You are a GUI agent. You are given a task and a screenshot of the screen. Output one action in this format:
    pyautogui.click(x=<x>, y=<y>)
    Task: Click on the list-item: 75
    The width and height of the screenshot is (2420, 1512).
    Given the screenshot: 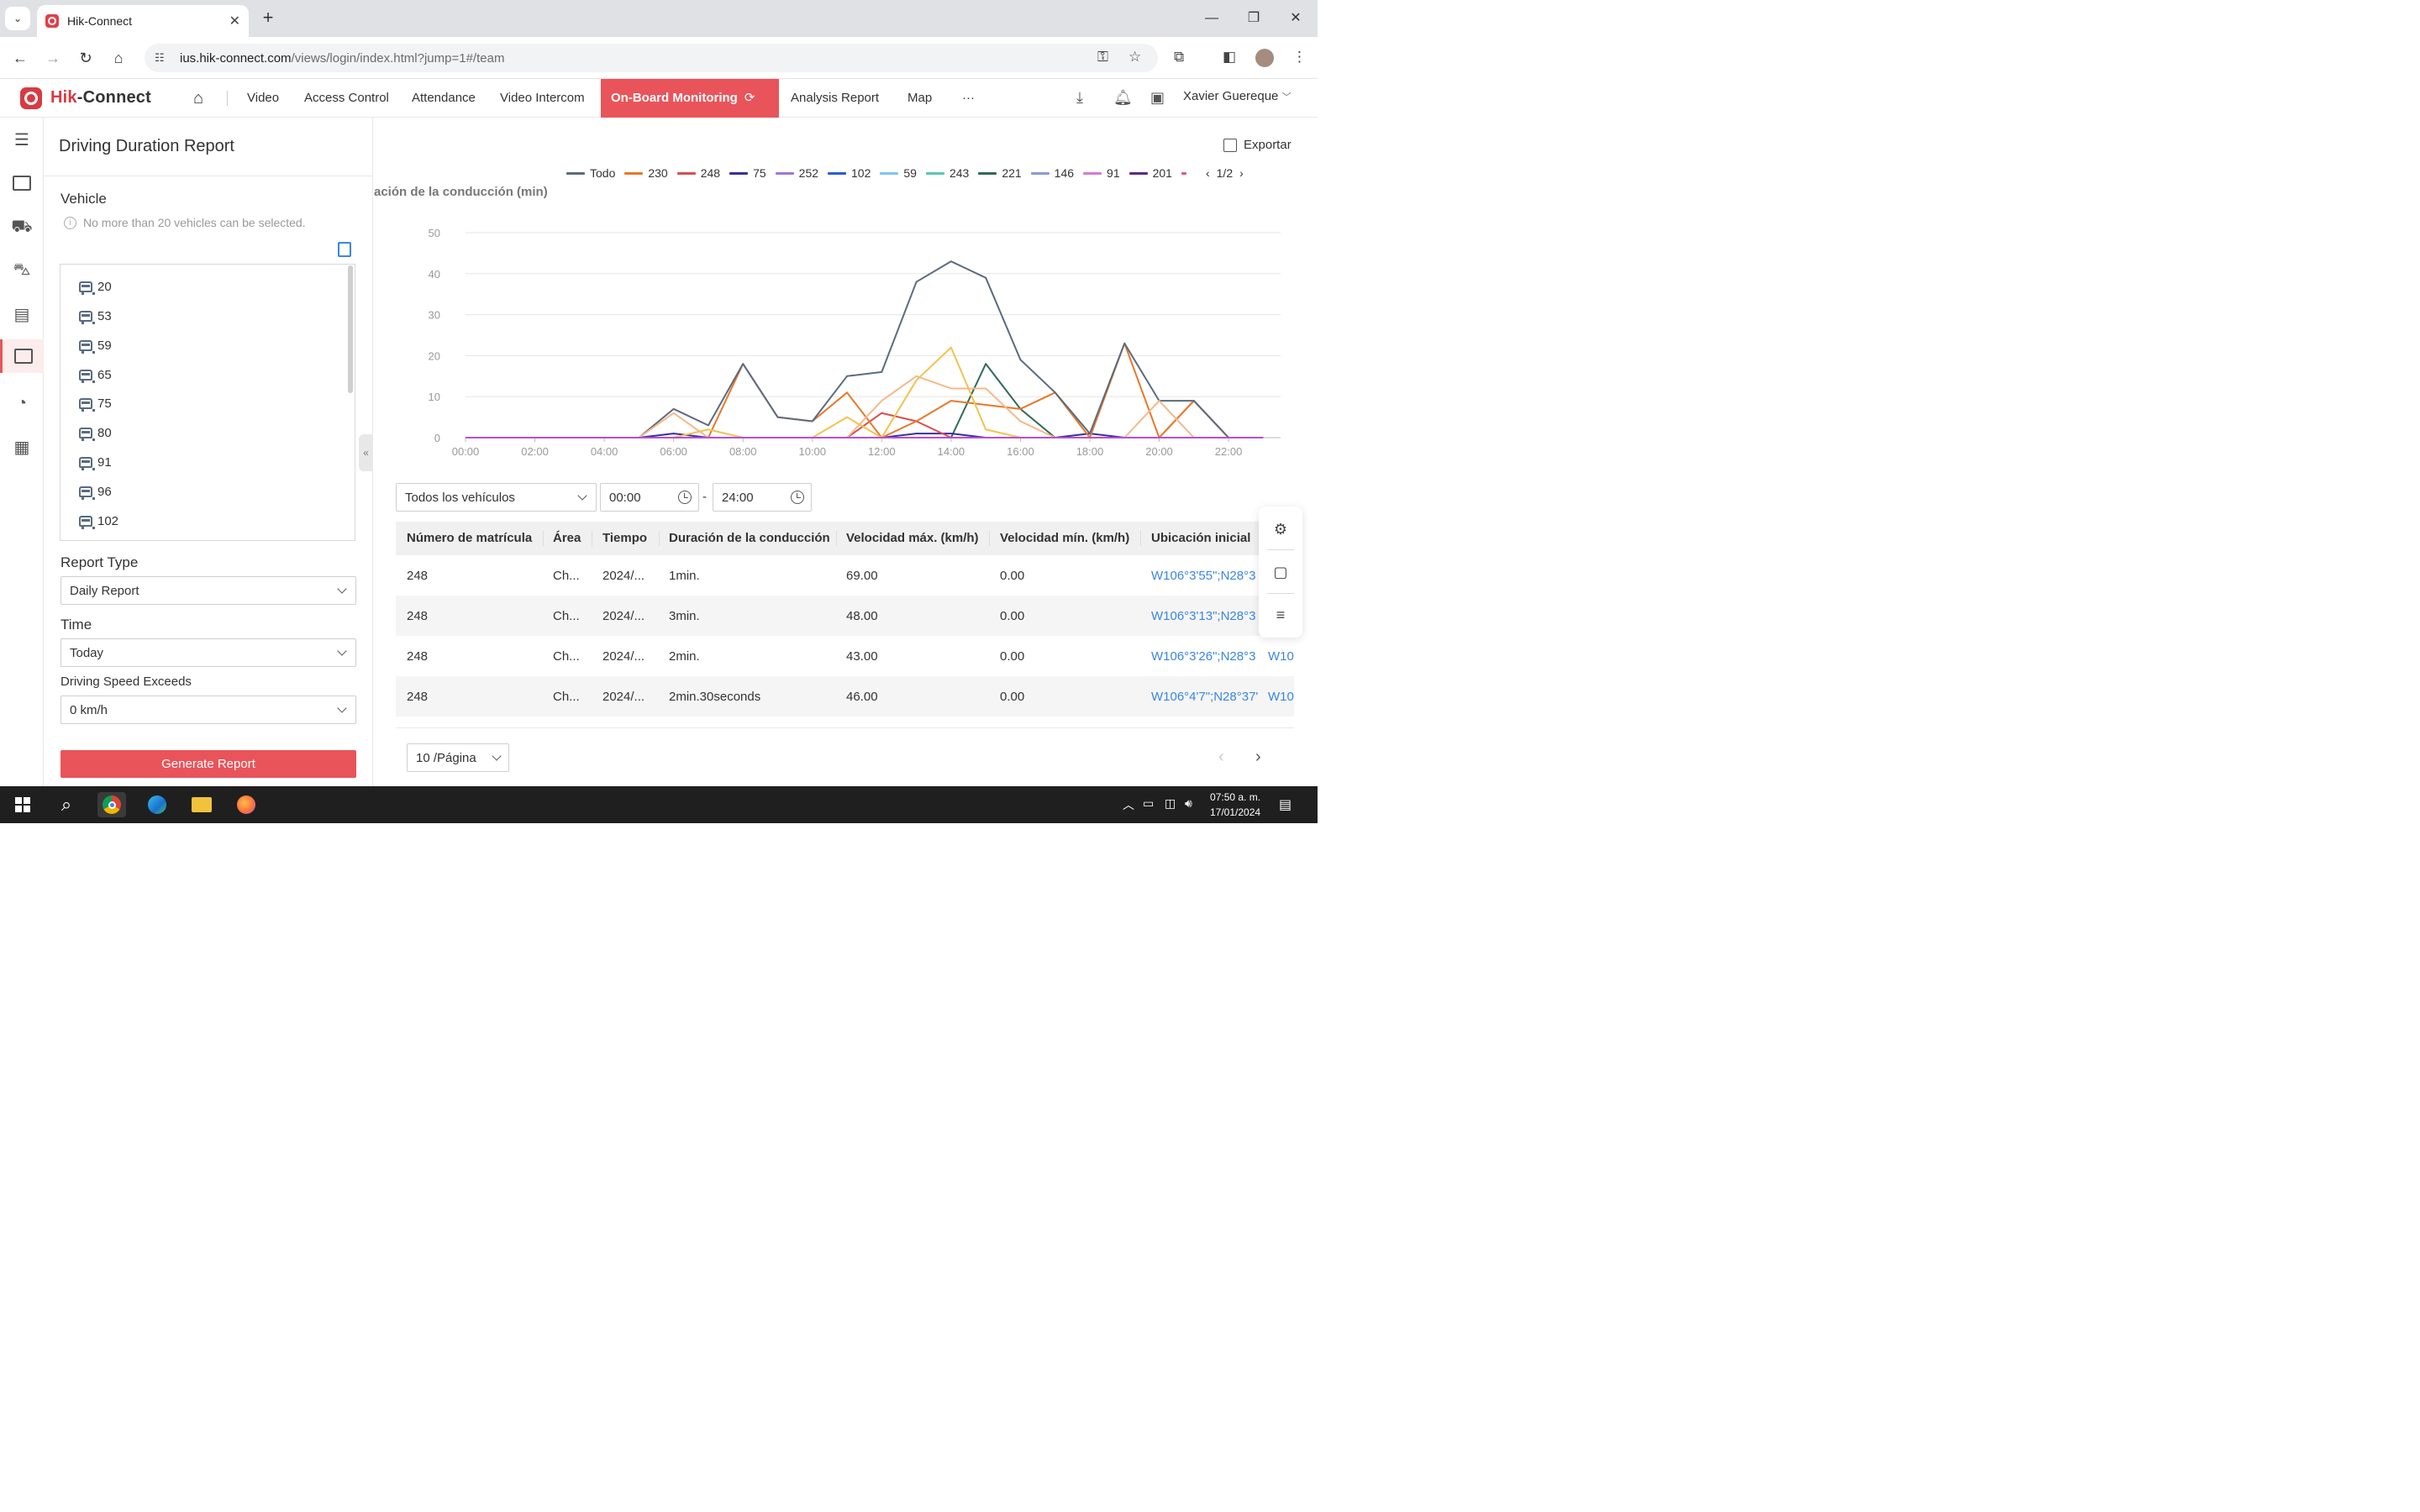 What is the action you would take?
    pyautogui.click(x=96, y=403)
    